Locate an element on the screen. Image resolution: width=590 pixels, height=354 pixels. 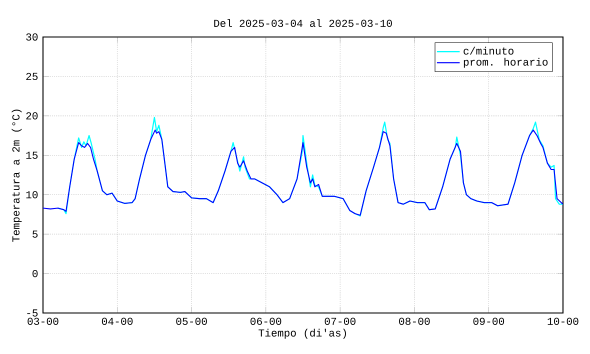
x-tick-label: 10-00 is located at coordinates (563, 321).